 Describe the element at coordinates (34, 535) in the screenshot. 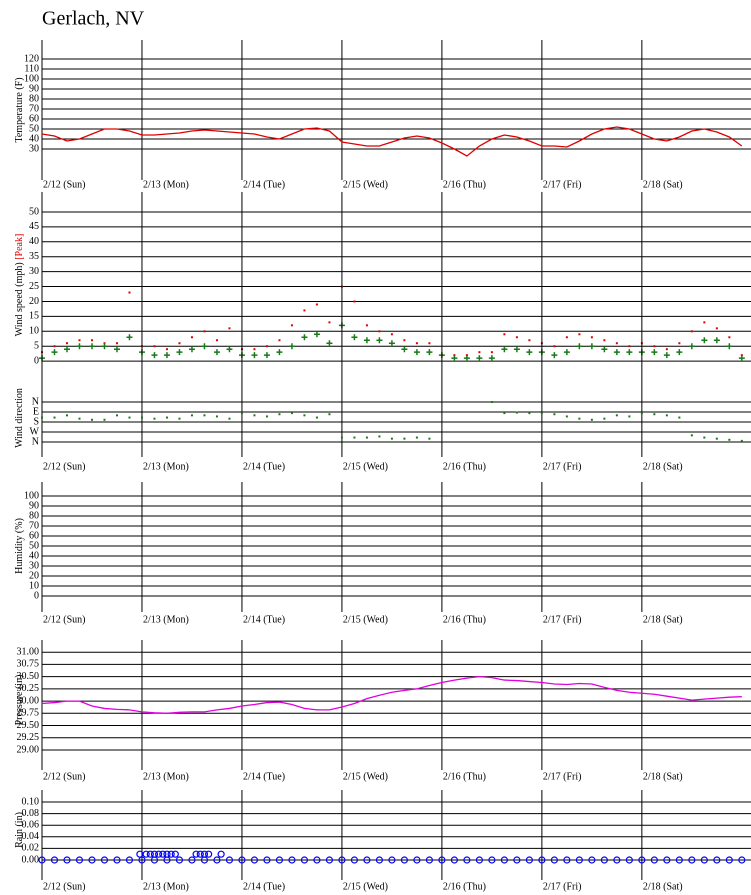

I see `y-tick-label: 60` at that location.